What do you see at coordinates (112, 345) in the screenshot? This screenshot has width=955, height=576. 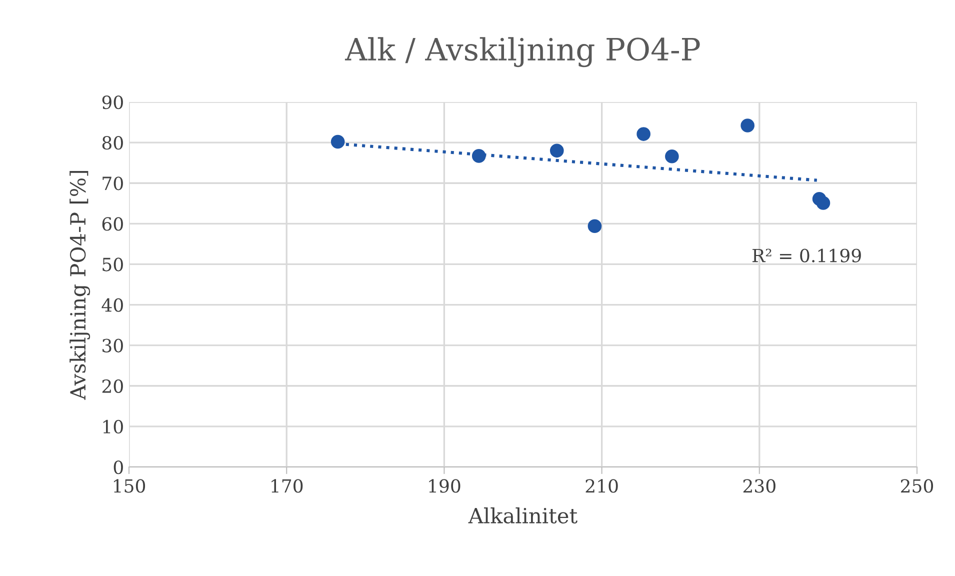 I see `y-tick-label: 30` at bounding box center [112, 345].